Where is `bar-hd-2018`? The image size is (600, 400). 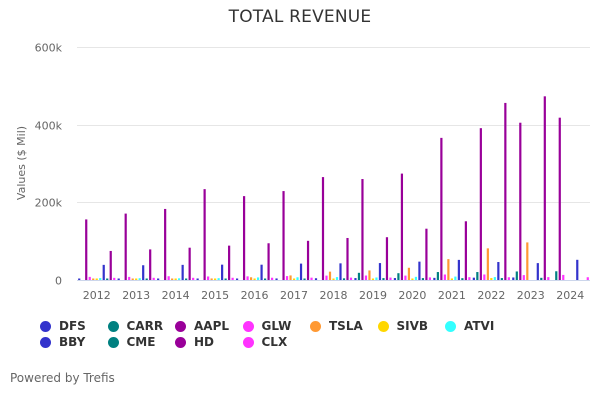
bar-hd-2018 is located at coordinates (347, 258).